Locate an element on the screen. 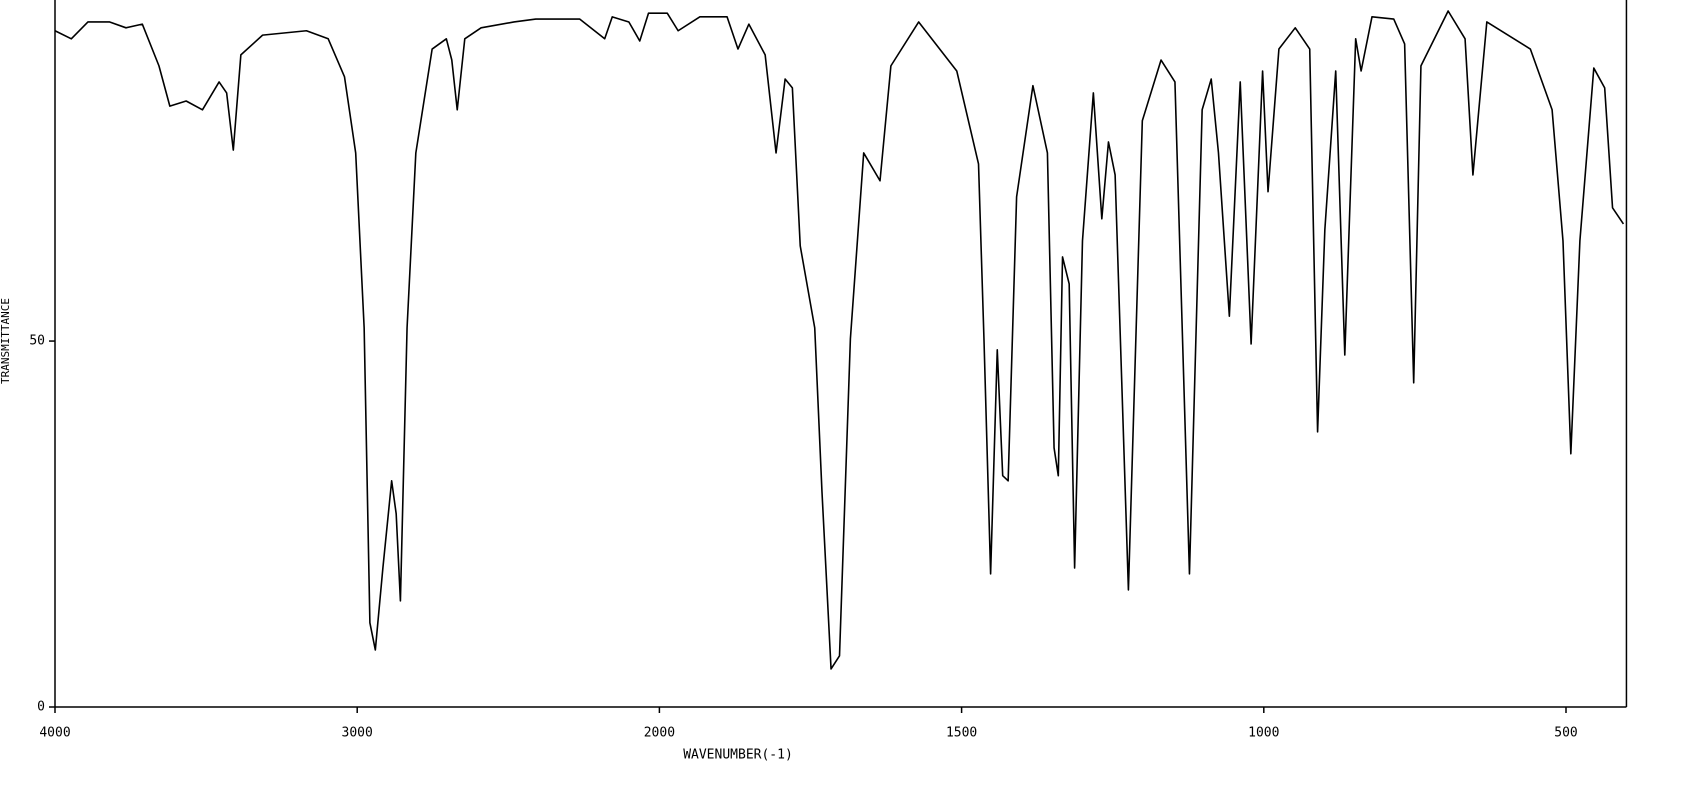 The width and height of the screenshot is (1694, 806). x-tick-label: 3000 is located at coordinates (357, 733).